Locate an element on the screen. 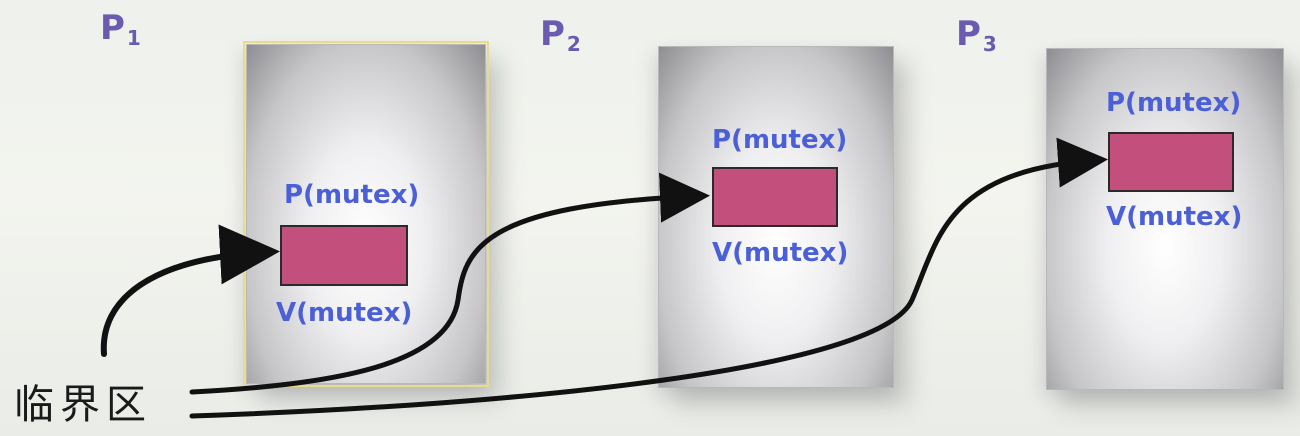 This screenshot has height=436, width=1300. process-1-index: 1 is located at coordinates (133, 38).